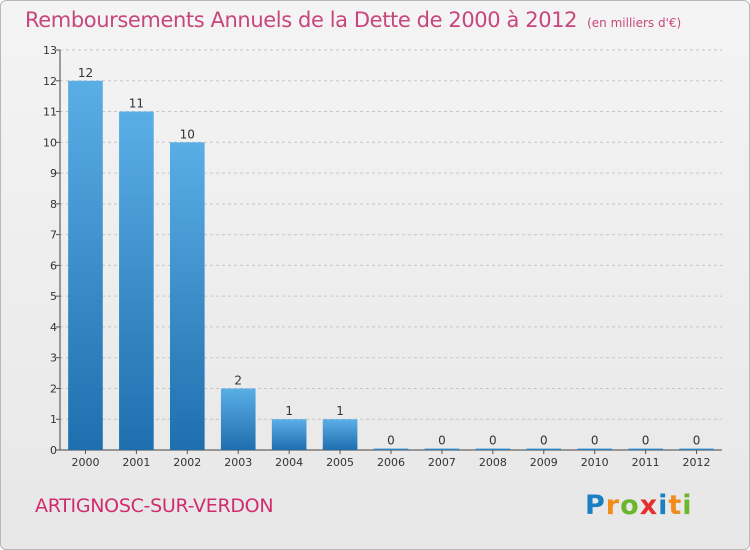  Describe the element at coordinates (53, 419) in the screenshot. I see `y-tick-label: 1` at that location.